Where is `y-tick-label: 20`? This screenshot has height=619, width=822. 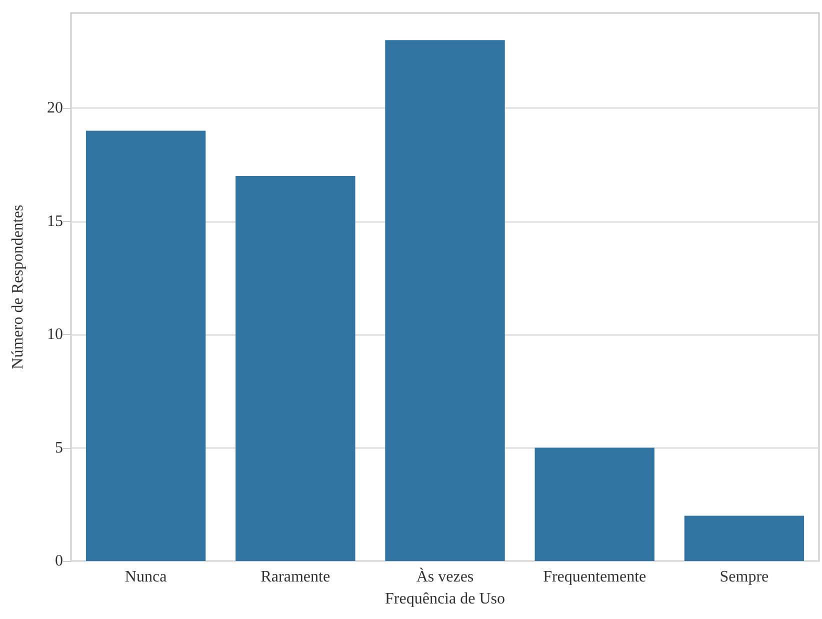
y-tick-label: 20 is located at coordinates (55, 108).